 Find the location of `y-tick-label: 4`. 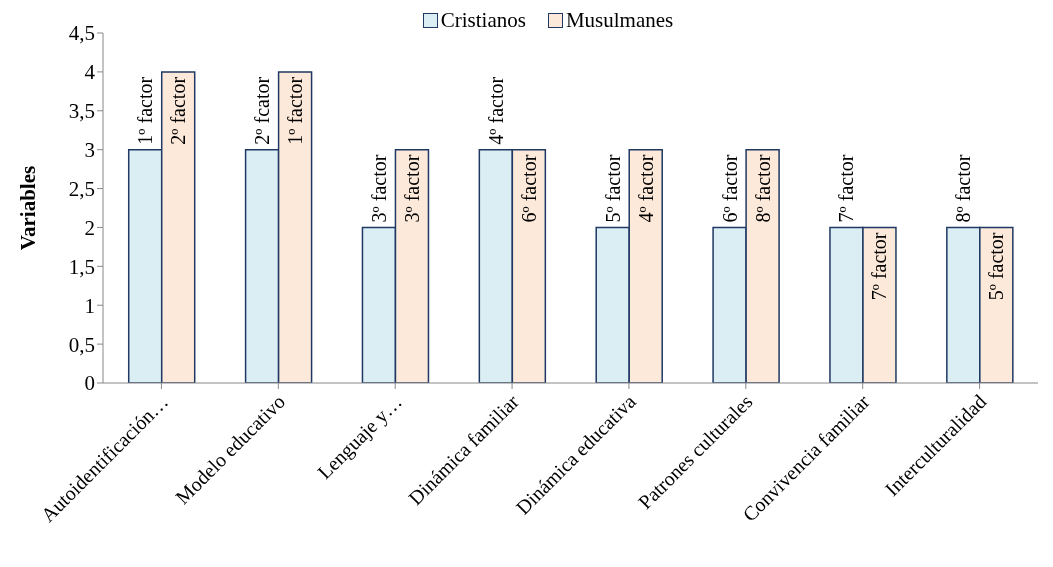

y-tick-label: 4 is located at coordinates (90, 72).